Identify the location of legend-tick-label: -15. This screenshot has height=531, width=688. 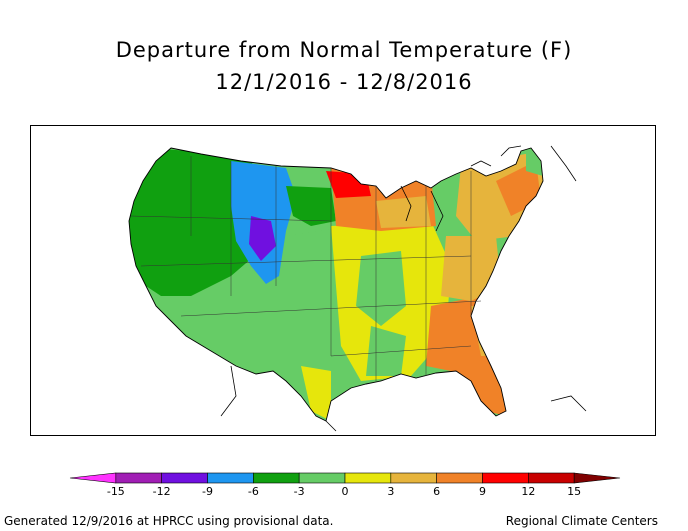
(116, 491).